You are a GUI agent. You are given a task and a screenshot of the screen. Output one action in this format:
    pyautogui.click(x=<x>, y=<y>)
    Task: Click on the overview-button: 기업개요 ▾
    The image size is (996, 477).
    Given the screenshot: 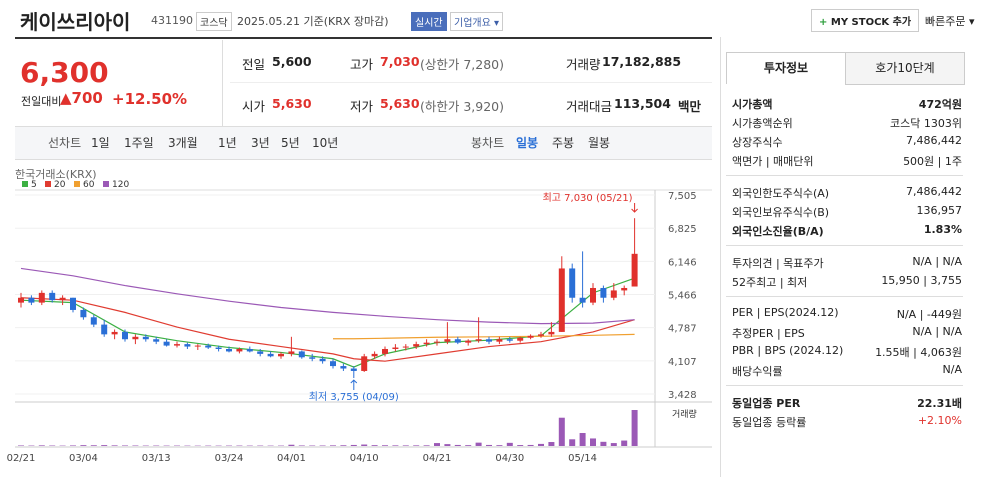 What is the action you would take?
    pyautogui.click(x=477, y=21)
    